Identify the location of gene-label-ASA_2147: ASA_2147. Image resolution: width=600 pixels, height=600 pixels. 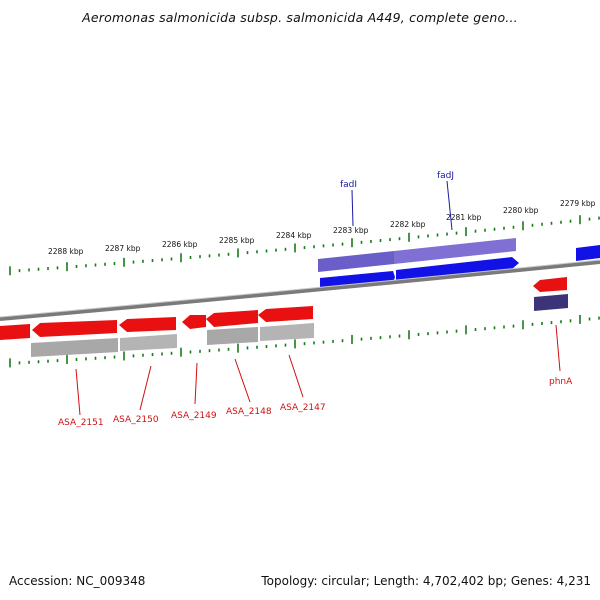
(303, 408).